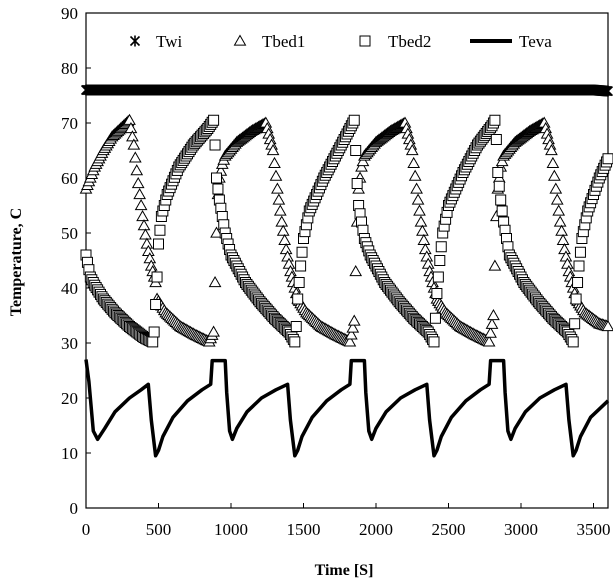  What do you see at coordinates (365, 41) in the screenshot?
I see `legend-swatch-square` at bounding box center [365, 41].